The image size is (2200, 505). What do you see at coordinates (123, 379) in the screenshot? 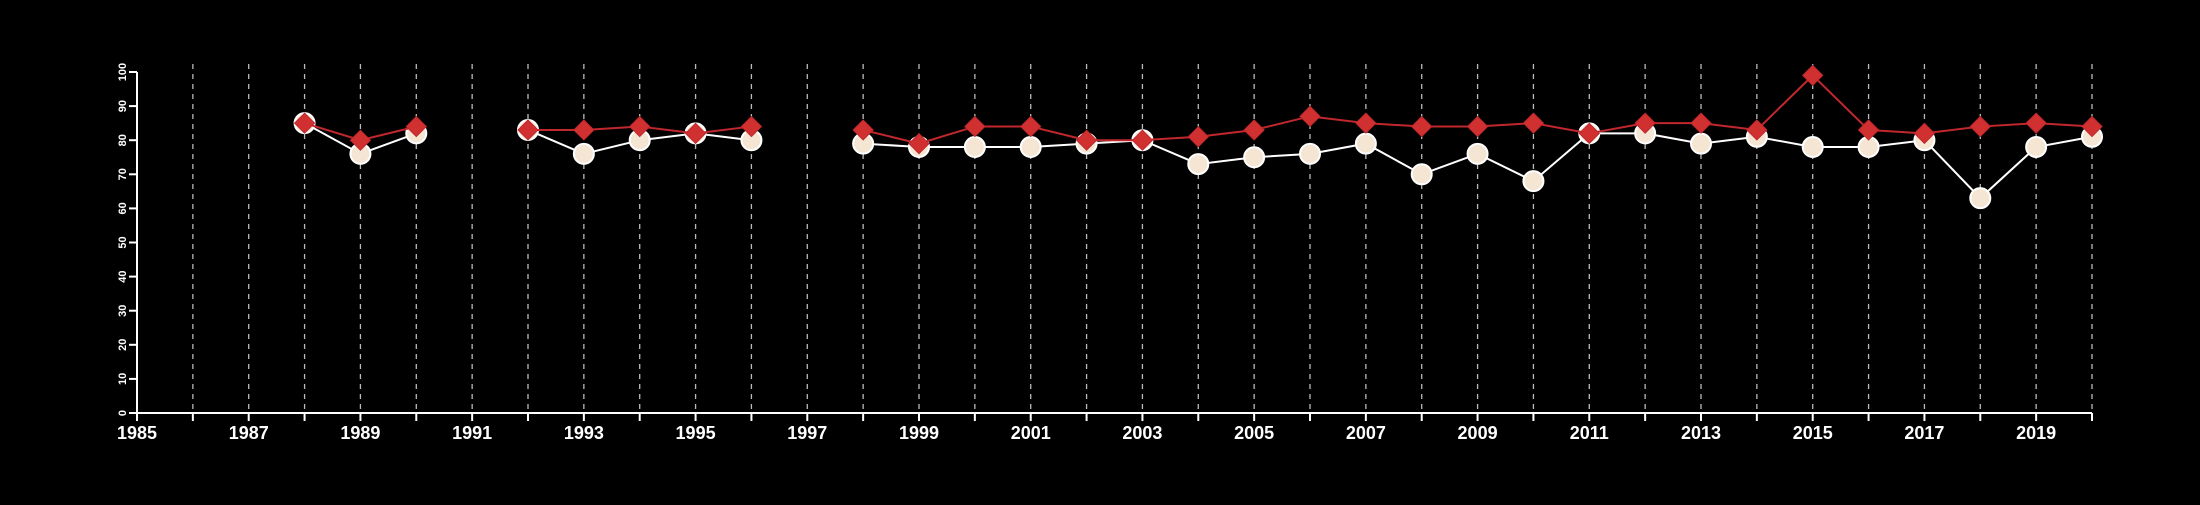
I see `y-tick-label: 10` at bounding box center [123, 379].